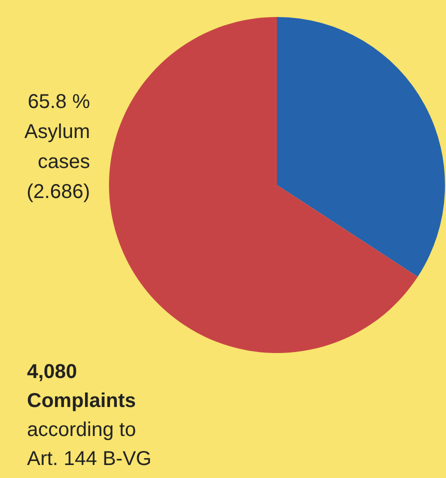 Image resolution: width=446 pixels, height=478 pixels. I want to click on slice-label: Asylum cases, so click(57, 147).